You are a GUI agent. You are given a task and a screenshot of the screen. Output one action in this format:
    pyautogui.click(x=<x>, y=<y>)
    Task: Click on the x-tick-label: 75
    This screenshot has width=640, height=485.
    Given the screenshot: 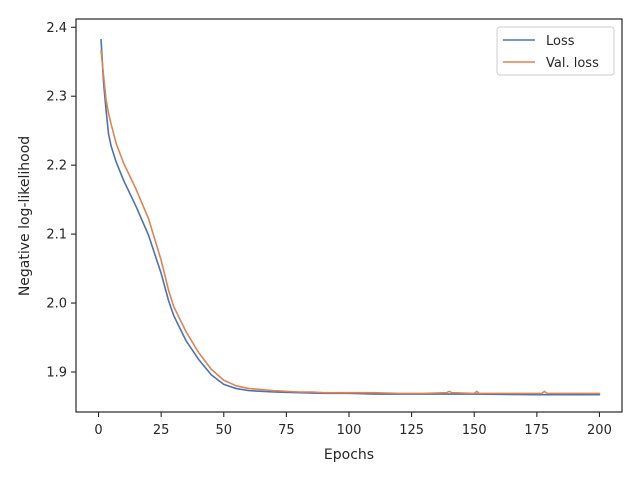 What is the action you would take?
    pyautogui.click(x=286, y=430)
    